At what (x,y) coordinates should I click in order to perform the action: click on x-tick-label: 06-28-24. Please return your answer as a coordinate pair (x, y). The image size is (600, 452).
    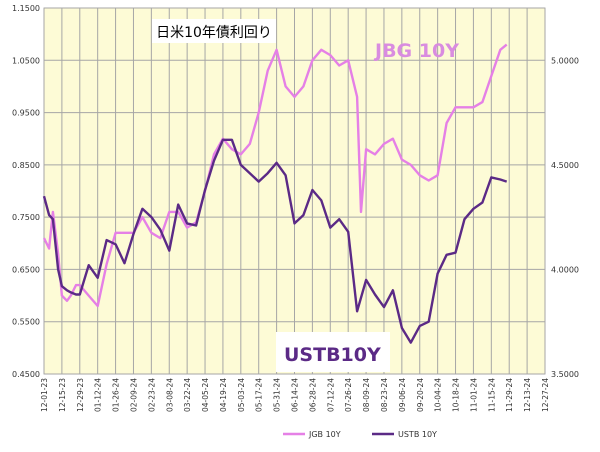
    Looking at the image, I should click on (312, 395).